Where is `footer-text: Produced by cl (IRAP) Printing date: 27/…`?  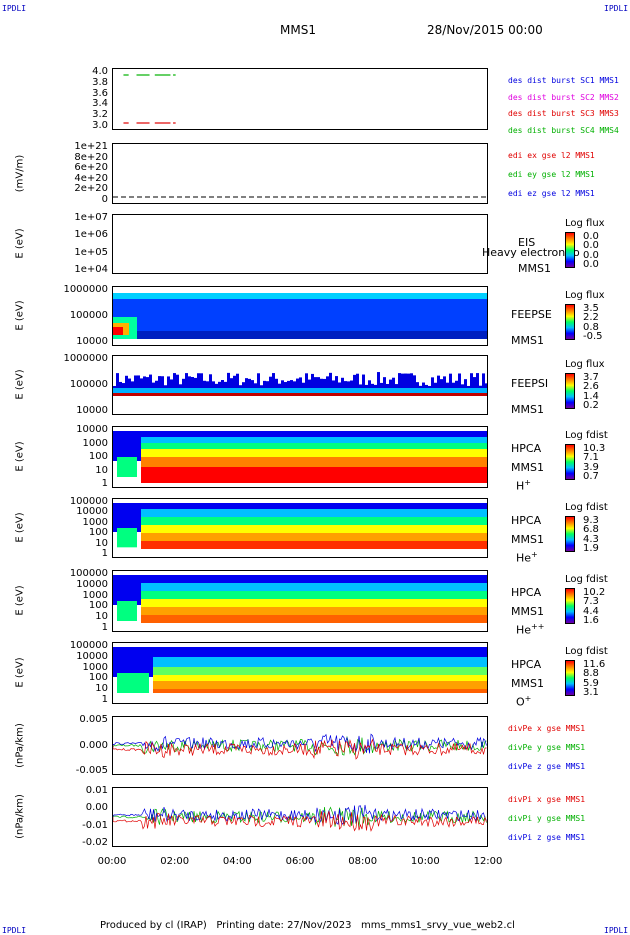 footer-text: Produced by cl (IRAP) Printing date: 27/… is located at coordinates (307, 925).